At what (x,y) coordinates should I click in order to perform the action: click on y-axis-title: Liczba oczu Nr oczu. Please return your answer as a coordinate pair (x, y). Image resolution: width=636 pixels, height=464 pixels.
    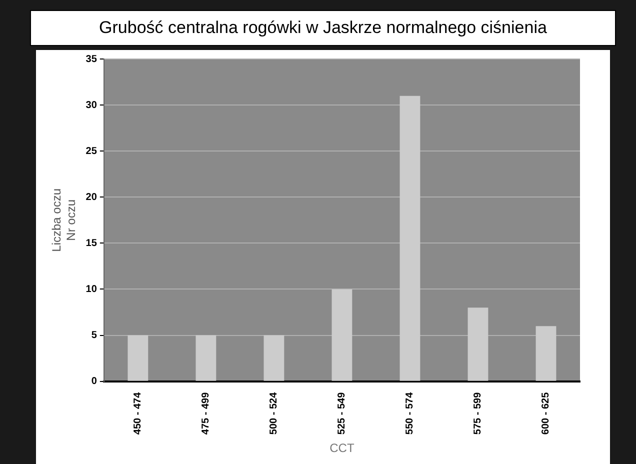
    Looking at the image, I should click on (64, 220).